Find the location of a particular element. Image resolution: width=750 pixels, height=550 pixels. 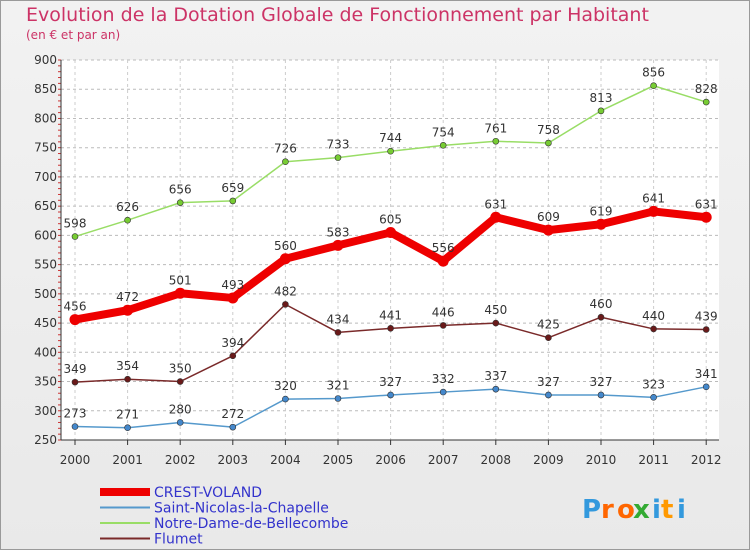

data-label: 460 is located at coordinates (601, 304).